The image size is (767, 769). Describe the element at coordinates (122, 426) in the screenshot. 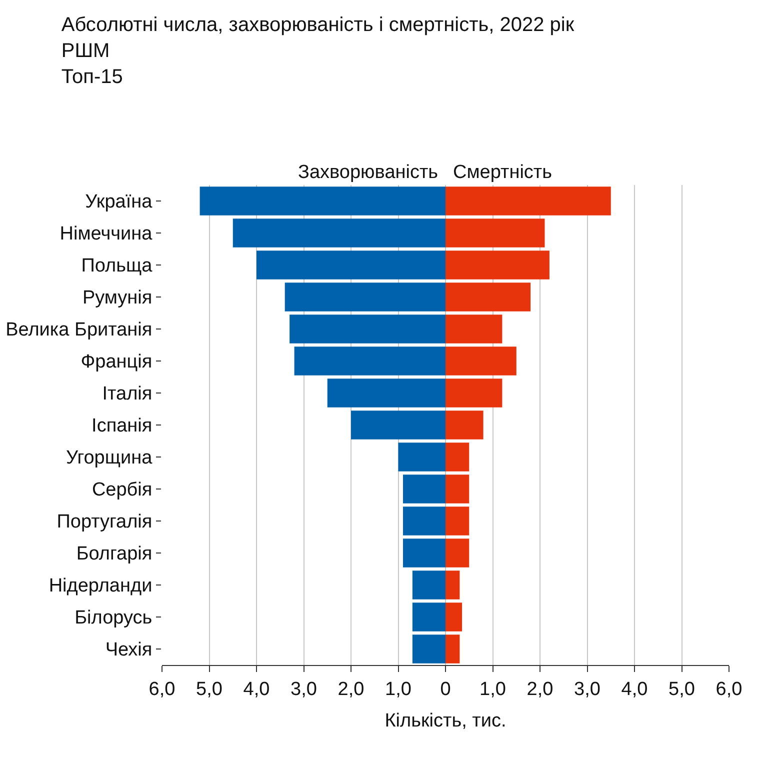

I see `y-tick-label: Іспанія` at that location.